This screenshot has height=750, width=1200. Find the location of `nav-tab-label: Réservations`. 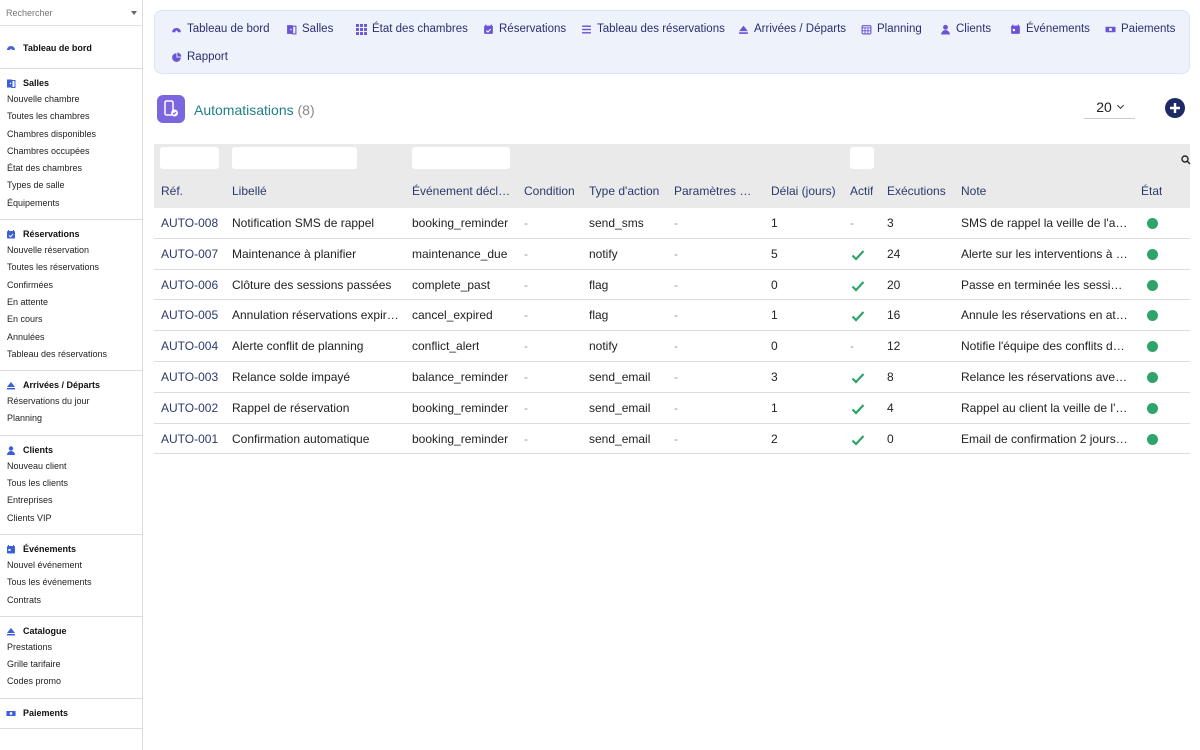

nav-tab-label: Réservations is located at coordinates (533, 29).